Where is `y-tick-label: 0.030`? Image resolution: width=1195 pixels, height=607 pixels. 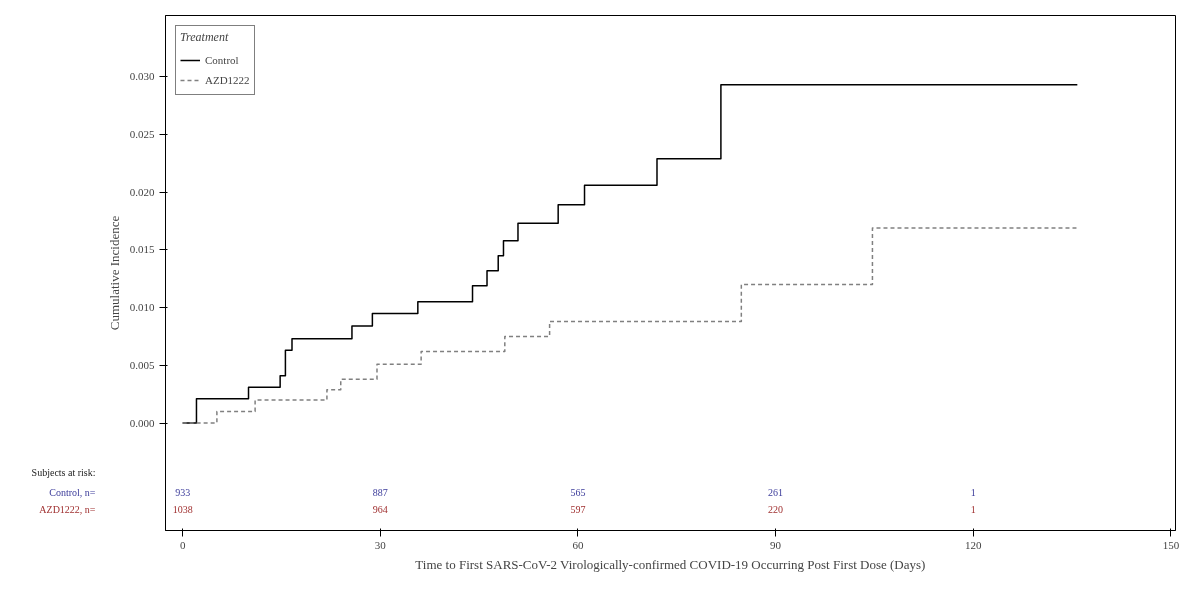
y-tick-label: 0.030 is located at coordinates (142, 76).